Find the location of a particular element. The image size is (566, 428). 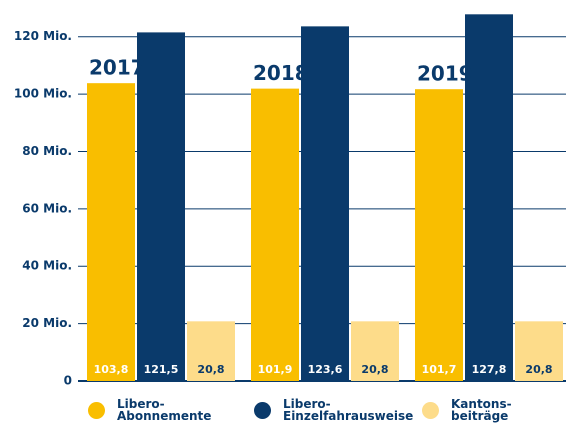

legend-label: Kantons­beiträge is located at coordinates (481, 410).